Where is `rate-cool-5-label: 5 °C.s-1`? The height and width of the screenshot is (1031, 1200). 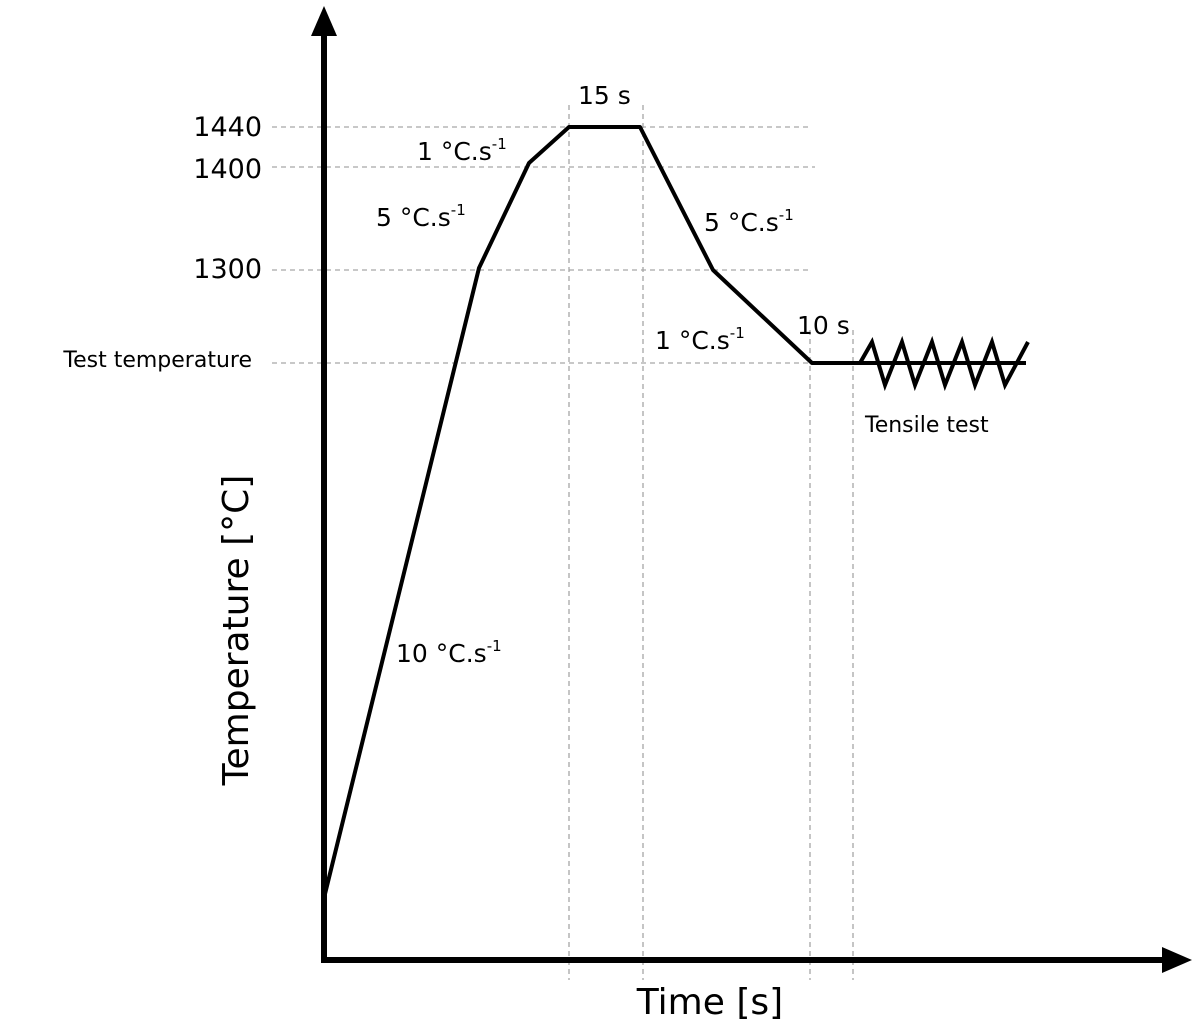 rate-cool-5-label: 5 °C.s-1 is located at coordinates (749, 221).